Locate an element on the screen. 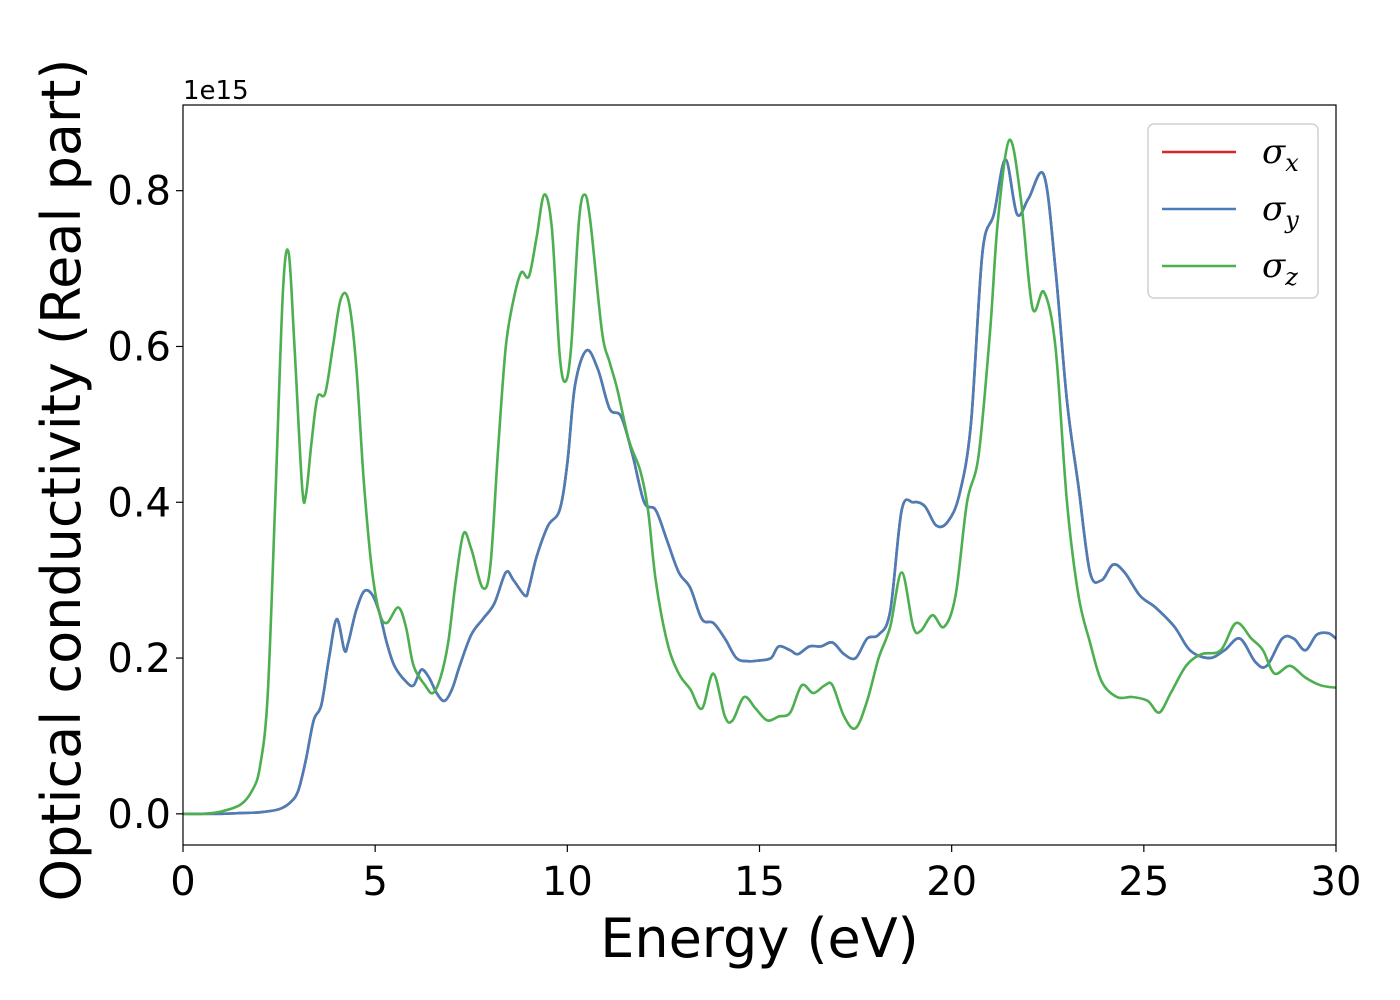 This screenshot has width=1400, height=1000. x-tick-label: 25 is located at coordinates (1143, 882).